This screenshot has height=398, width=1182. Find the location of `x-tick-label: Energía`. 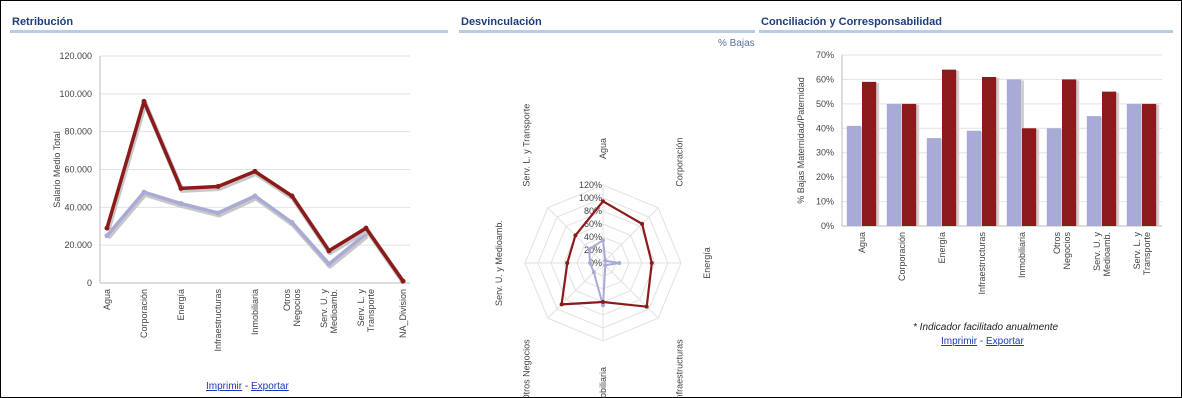

x-tick-label: Energía is located at coordinates (181, 305).